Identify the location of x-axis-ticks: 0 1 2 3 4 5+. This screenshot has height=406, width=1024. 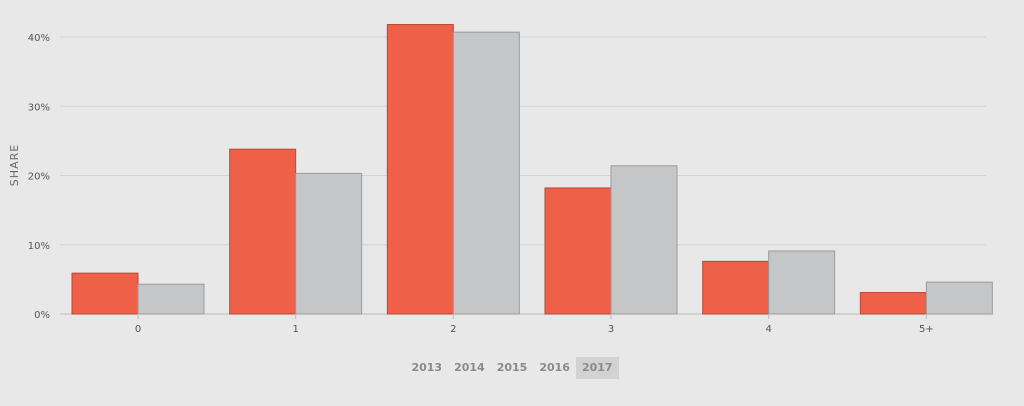
(534, 324).